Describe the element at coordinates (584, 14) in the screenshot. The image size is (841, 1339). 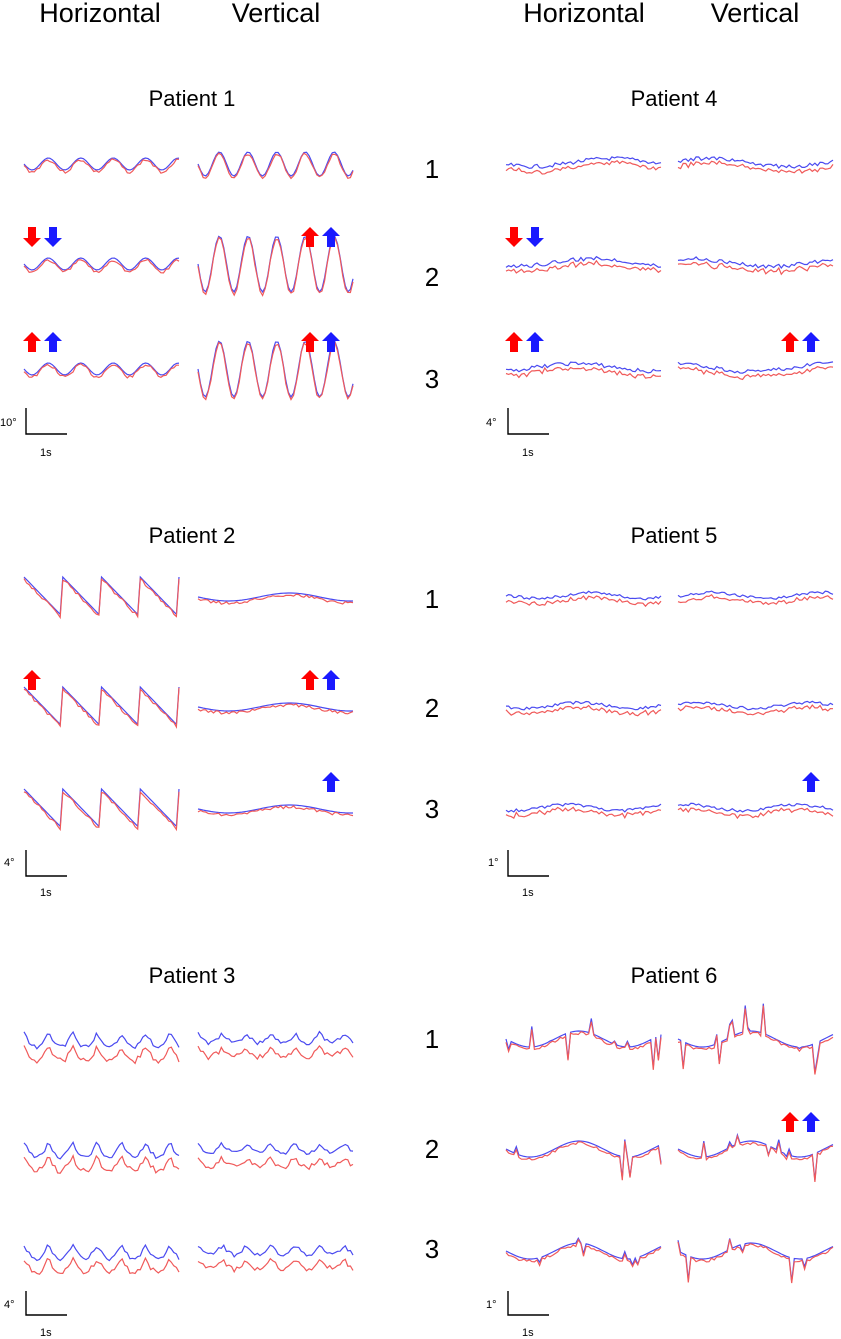
I see `column-header-right-horizontal: Horizontal` at that location.